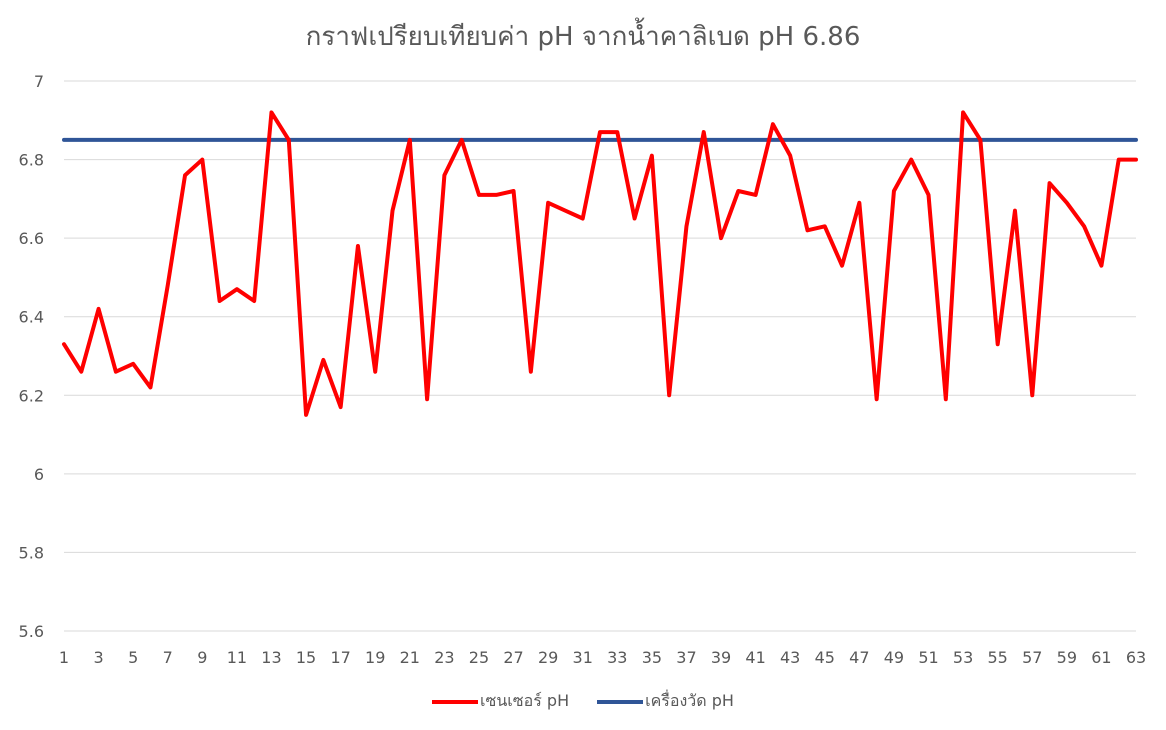  I want to click on x-tick-label: 41, so click(755, 657).